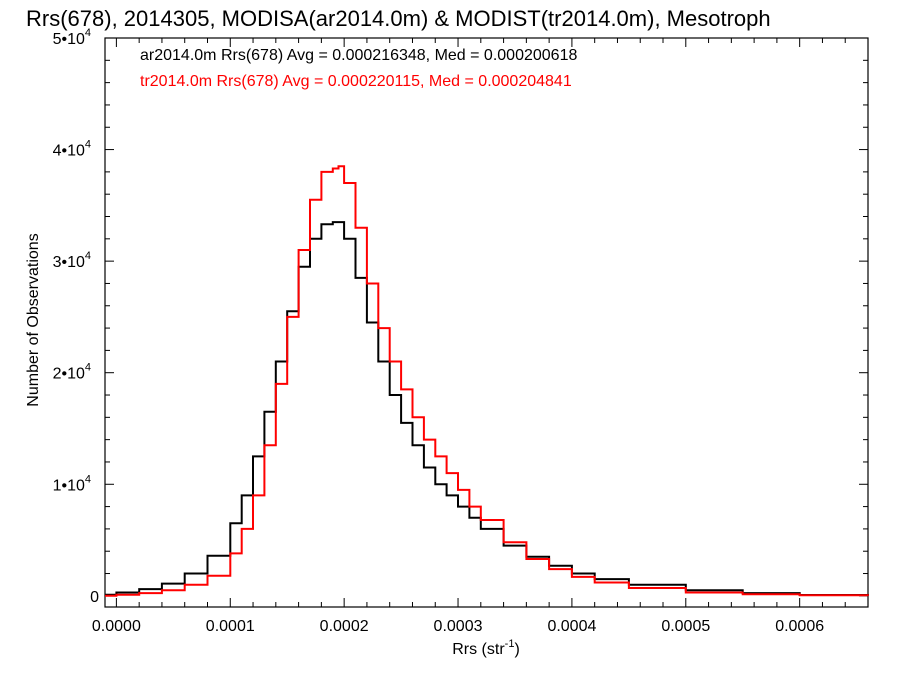  I want to click on x-tick-label: 0.0006, so click(799, 626).